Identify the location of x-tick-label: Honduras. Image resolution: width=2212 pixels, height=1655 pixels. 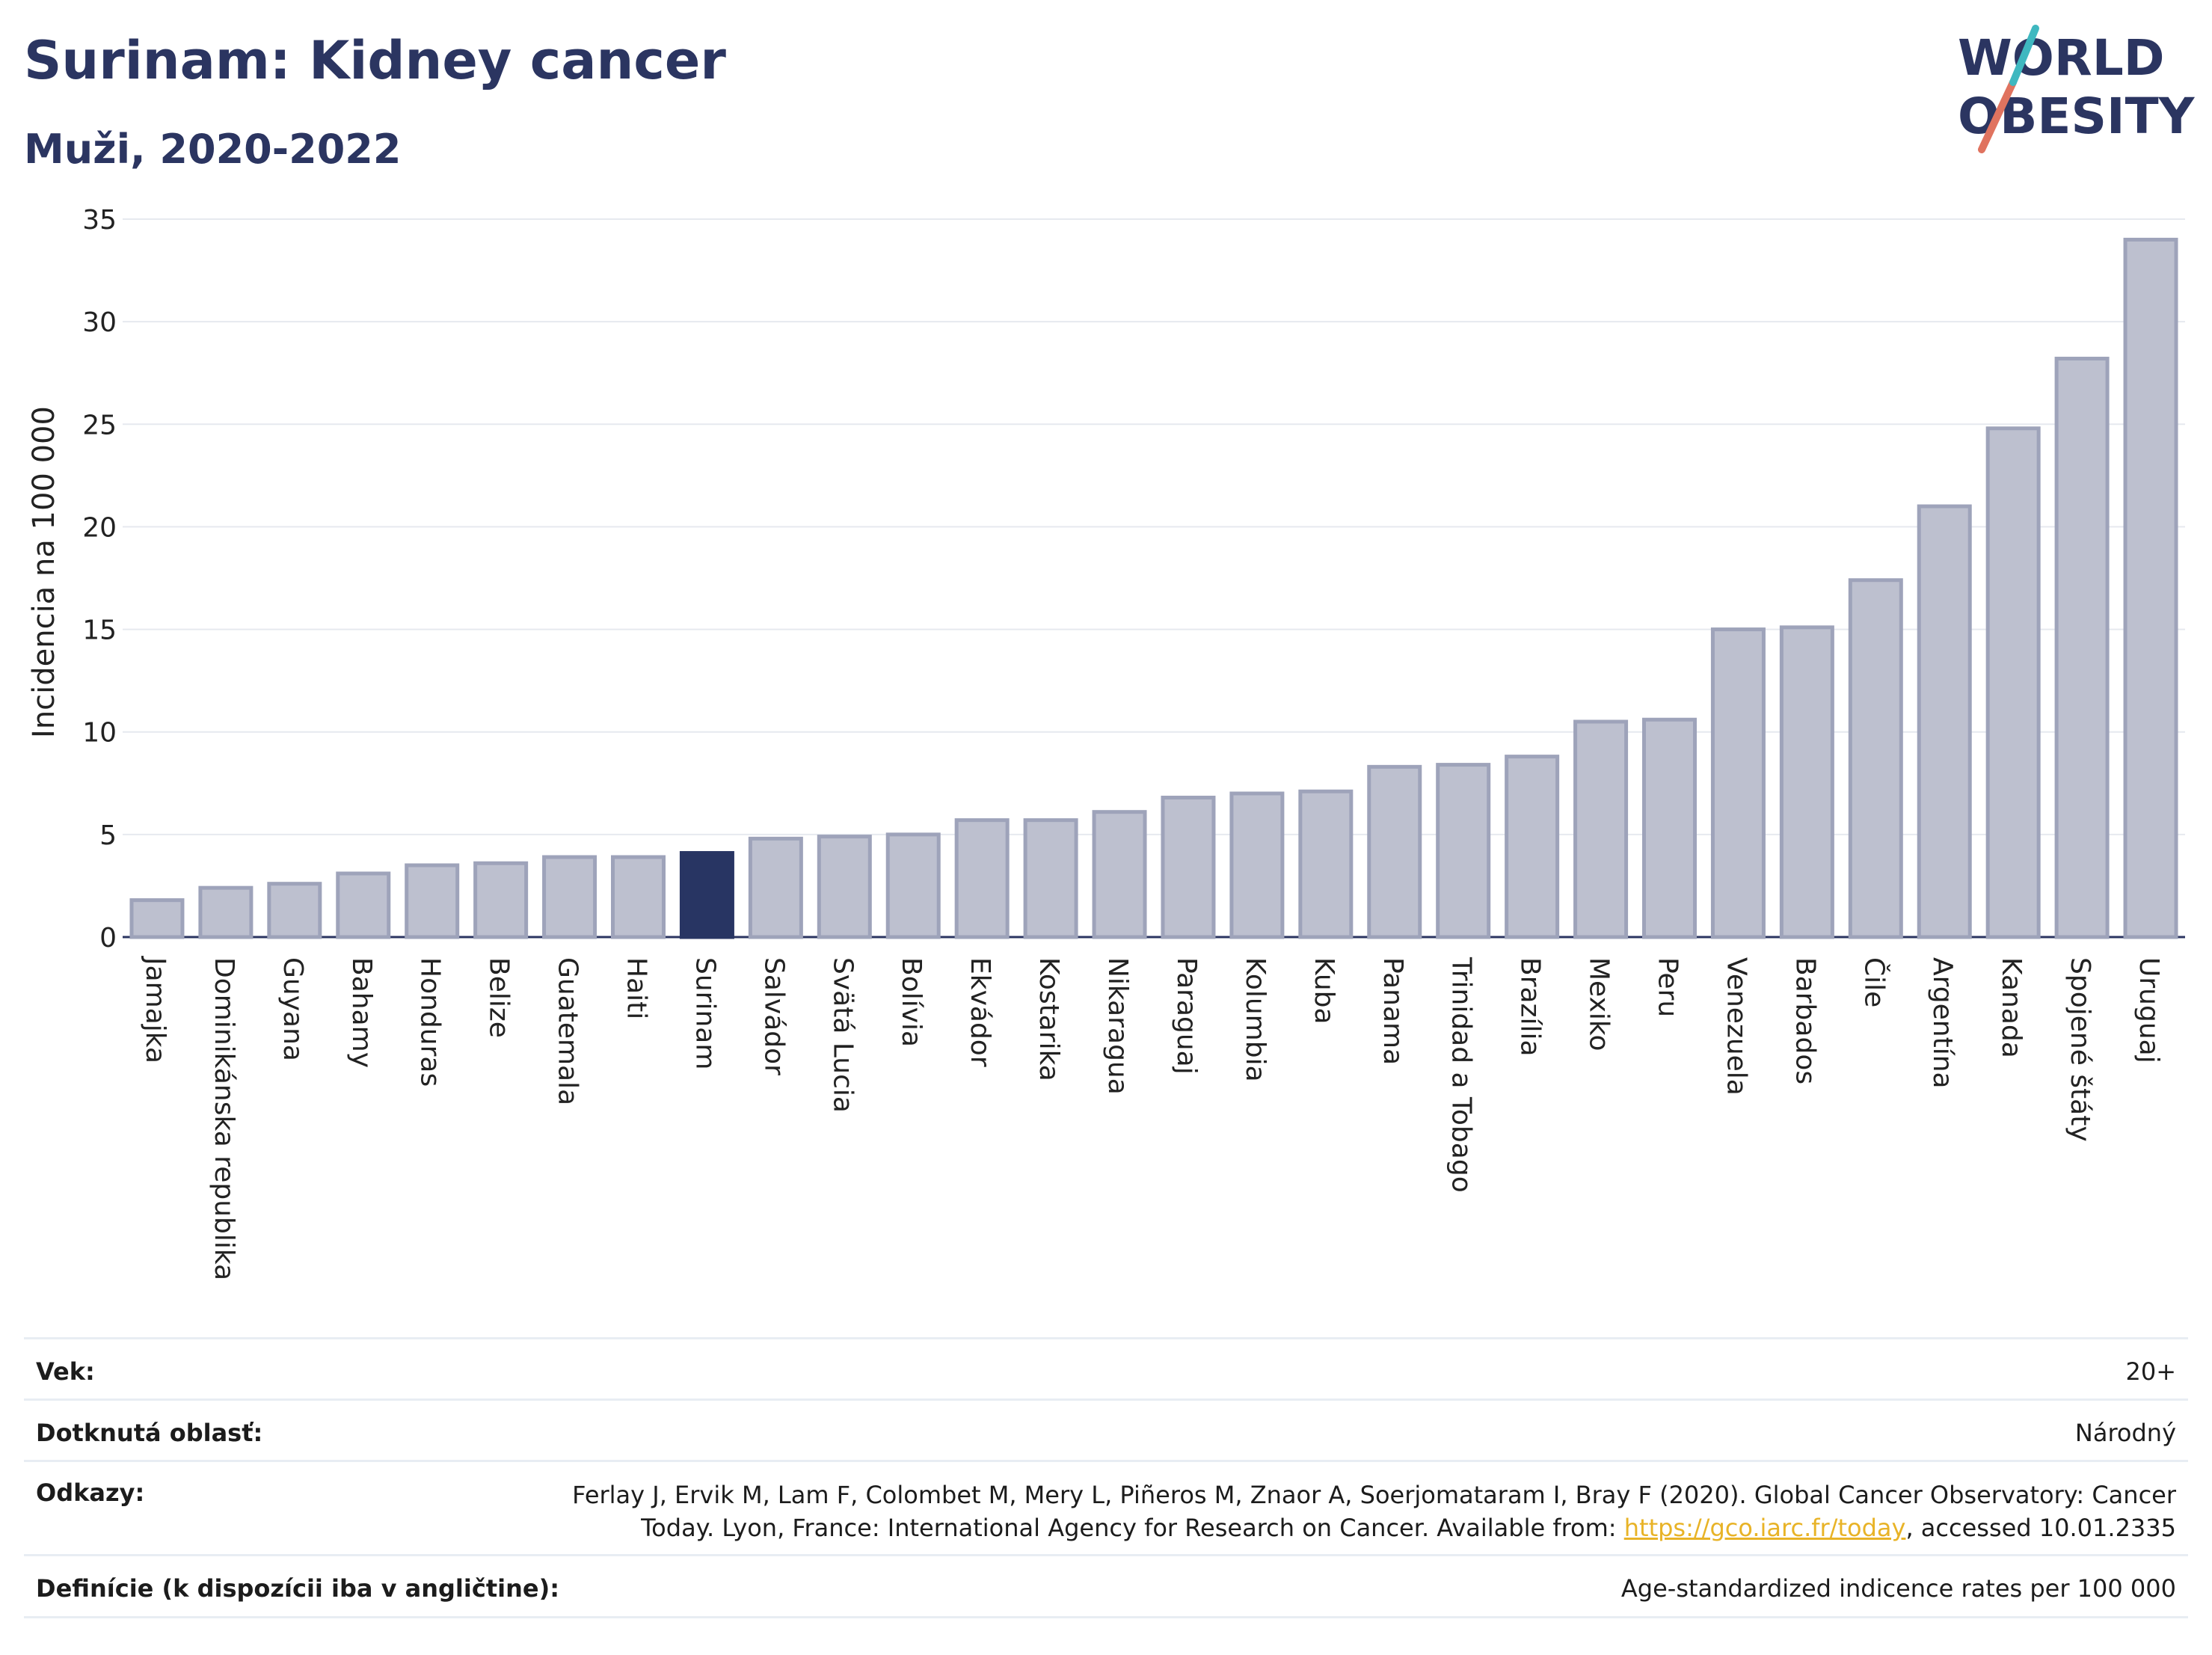
(430, 1022).